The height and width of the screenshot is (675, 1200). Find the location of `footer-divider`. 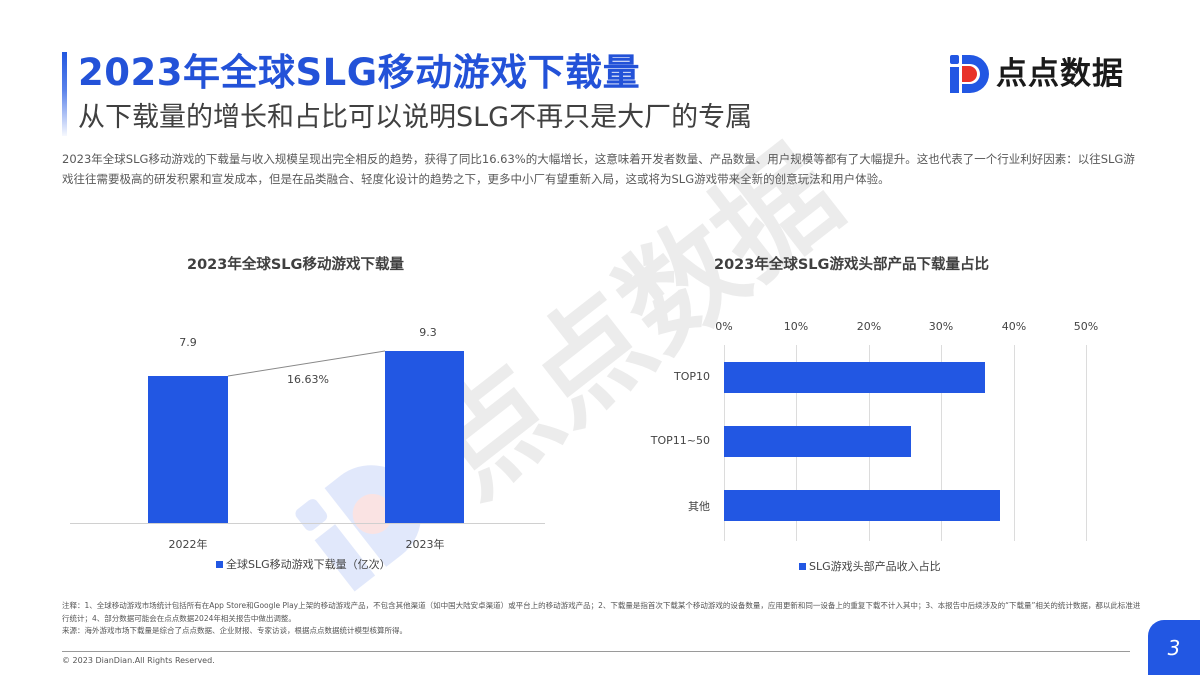

footer-divider is located at coordinates (596, 651).